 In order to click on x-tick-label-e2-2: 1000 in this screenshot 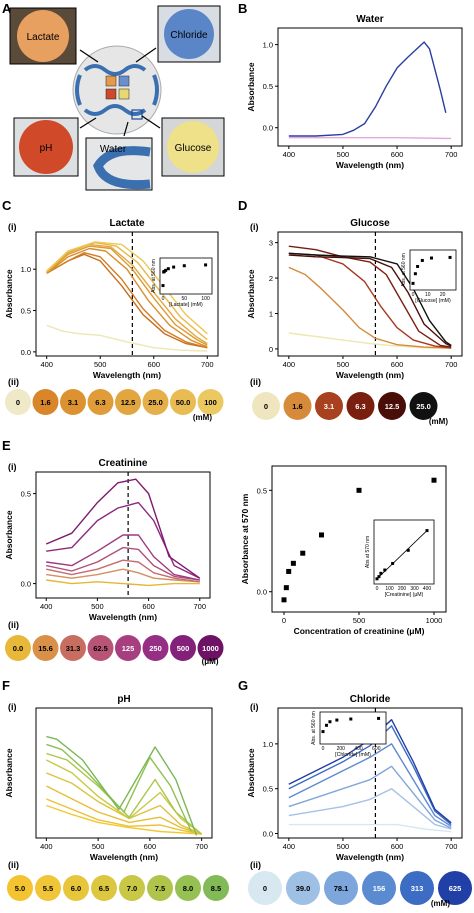, I will do `click(434, 620)`.